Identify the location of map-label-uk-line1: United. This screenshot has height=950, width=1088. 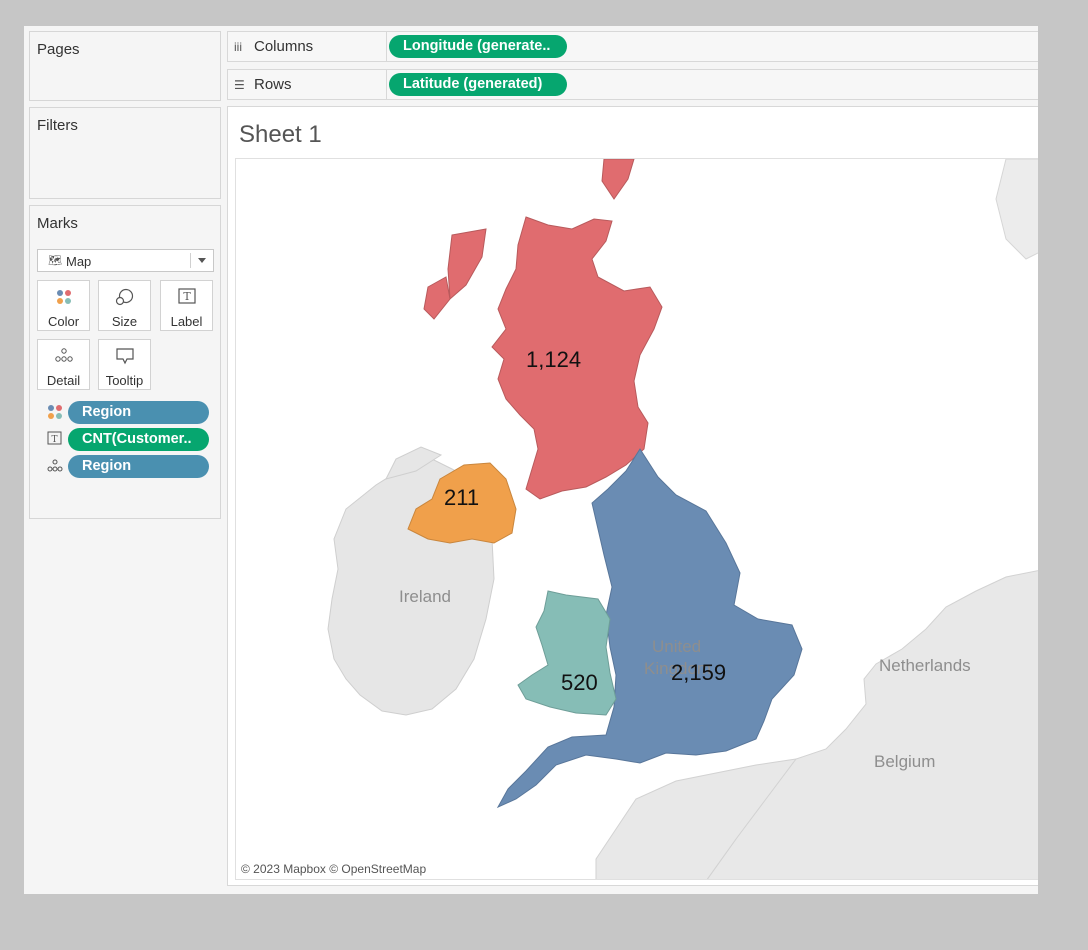
(677, 646).